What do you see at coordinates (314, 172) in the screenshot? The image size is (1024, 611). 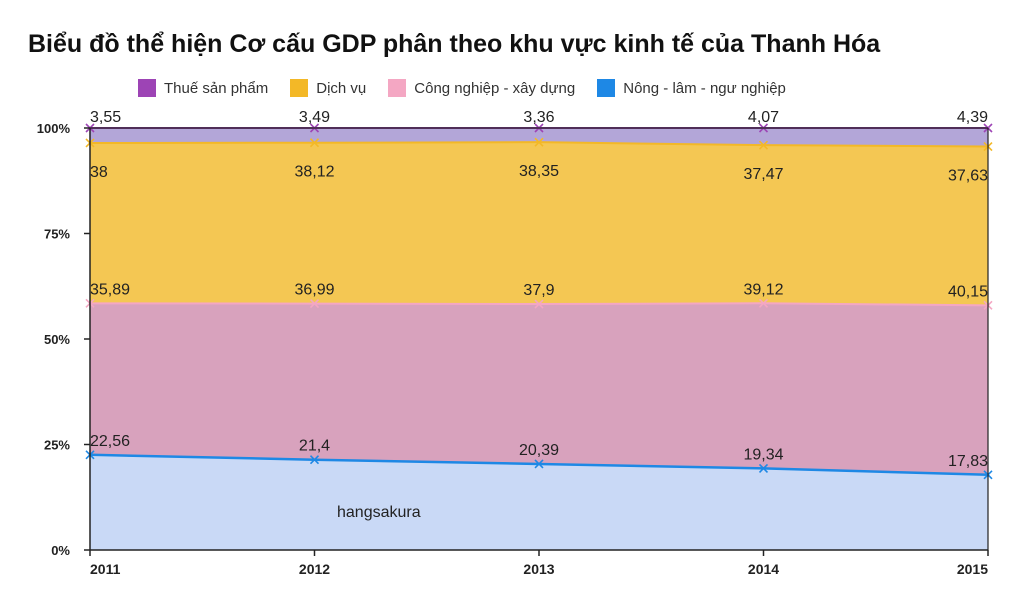 I see `data-label: 38,12` at bounding box center [314, 172].